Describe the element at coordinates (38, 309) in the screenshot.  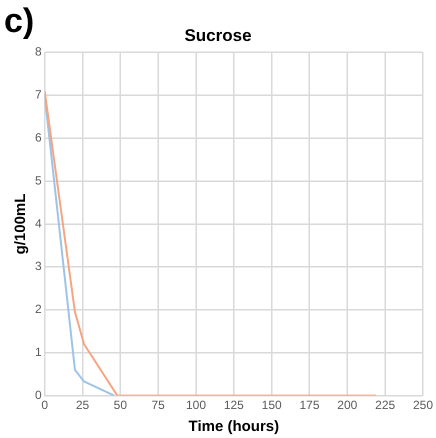
I see `y-tick-label: 2` at that location.